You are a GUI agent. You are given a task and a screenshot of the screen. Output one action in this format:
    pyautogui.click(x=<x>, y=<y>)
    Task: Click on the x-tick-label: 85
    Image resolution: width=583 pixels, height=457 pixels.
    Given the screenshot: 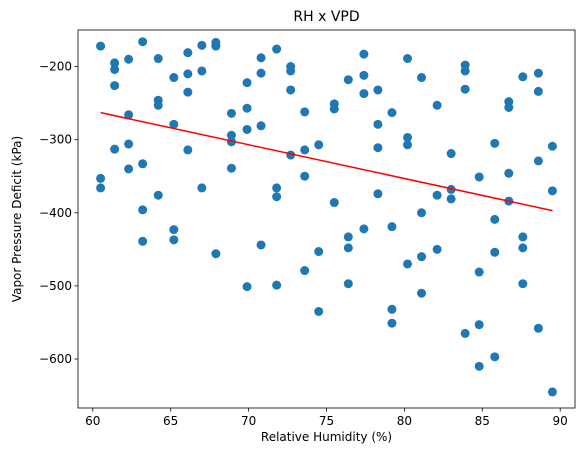 What is the action you would take?
    pyautogui.click(x=482, y=421)
    